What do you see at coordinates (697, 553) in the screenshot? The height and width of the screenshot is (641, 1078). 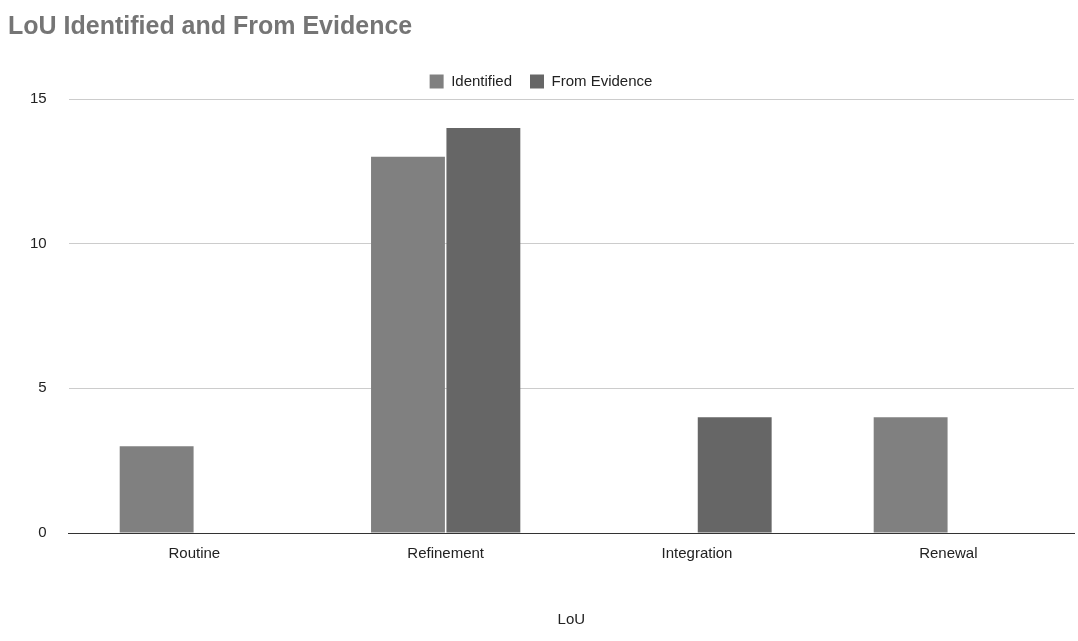 I see `x-tick-label: Integration` at bounding box center [697, 553].